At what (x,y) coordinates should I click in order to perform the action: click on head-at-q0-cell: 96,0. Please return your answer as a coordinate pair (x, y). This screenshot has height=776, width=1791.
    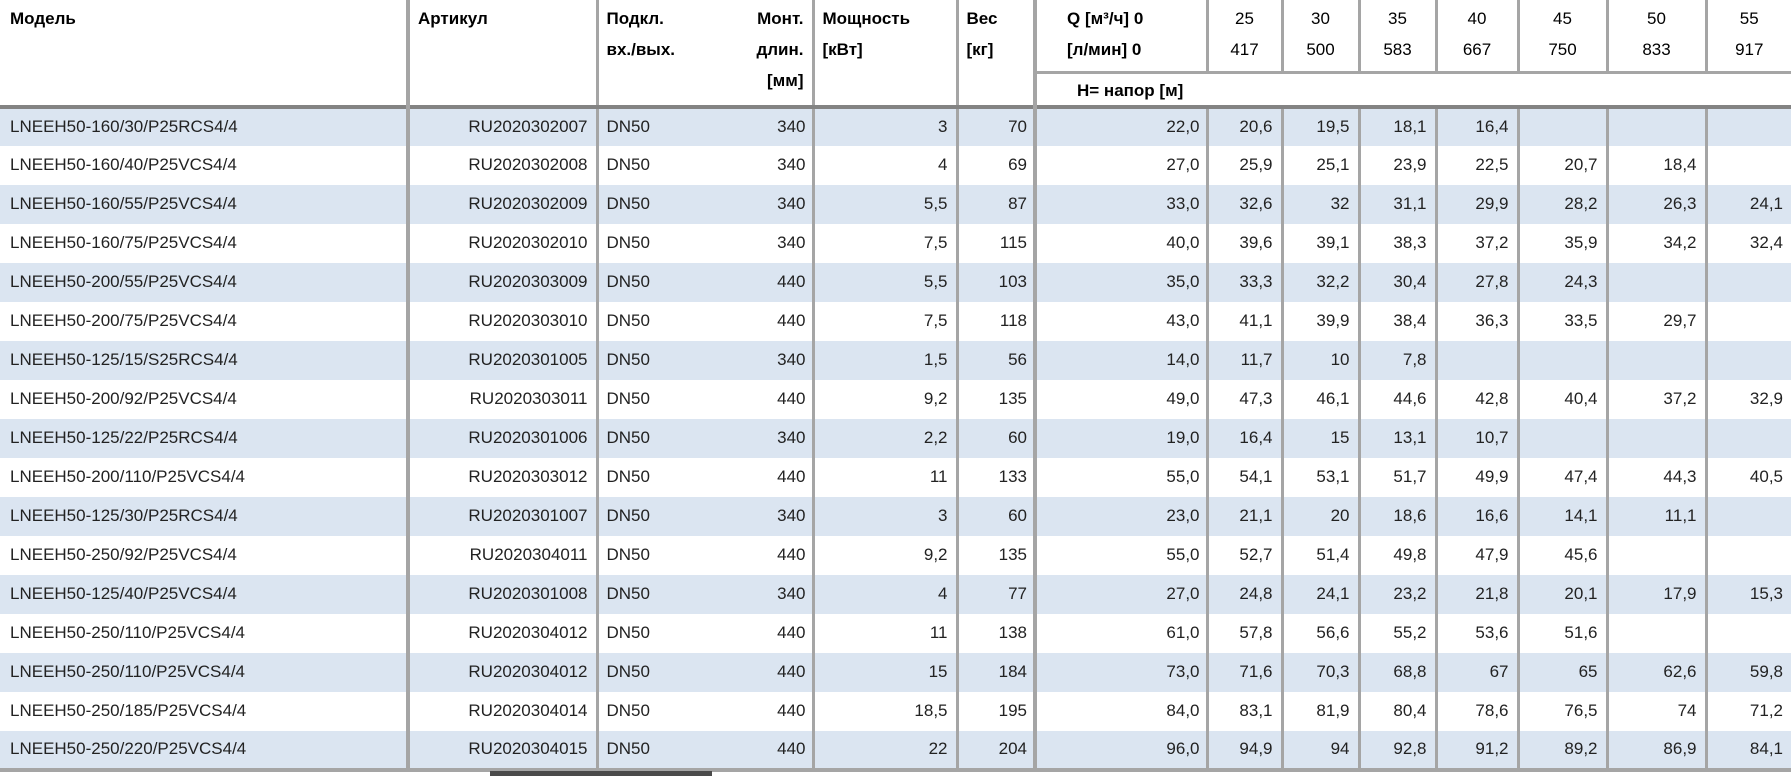
    Looking at the image, I should click on (1122, 751).